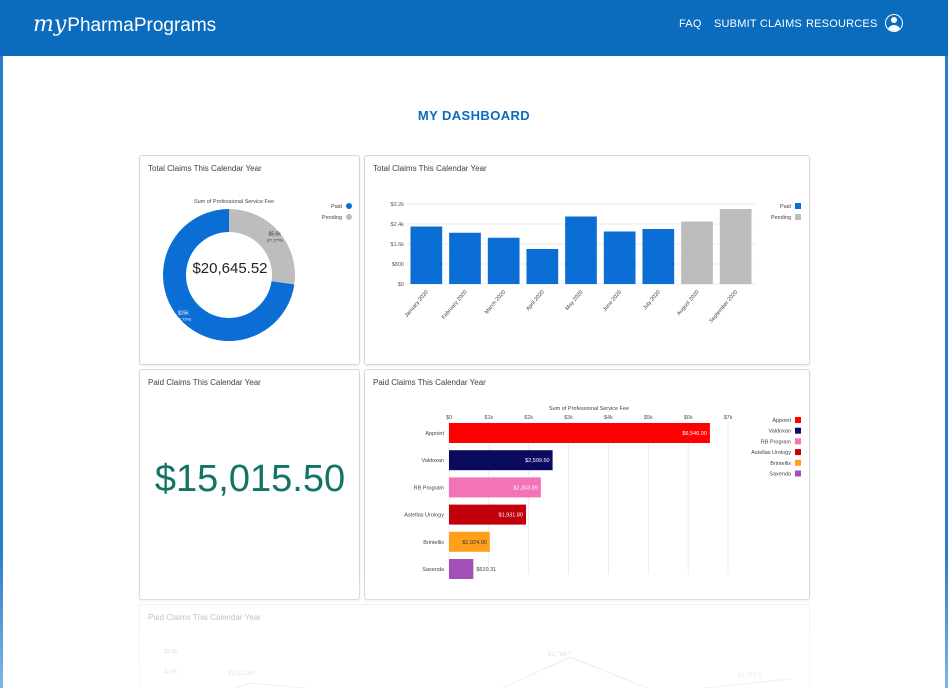  I want to click on bar-july-2020, so click(658, 256).